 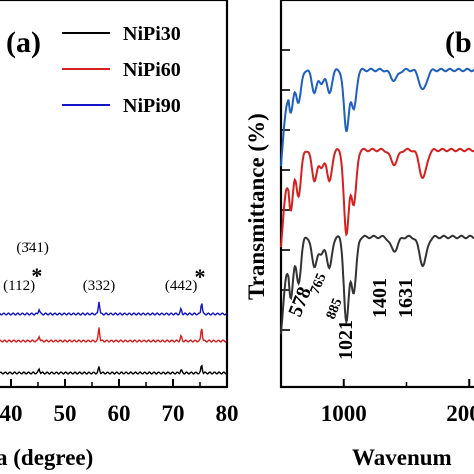 What do you see at coordinates (65, 413) in the screenshot?
I see `x-tick-label: 50` at bounding box center [65, 413].